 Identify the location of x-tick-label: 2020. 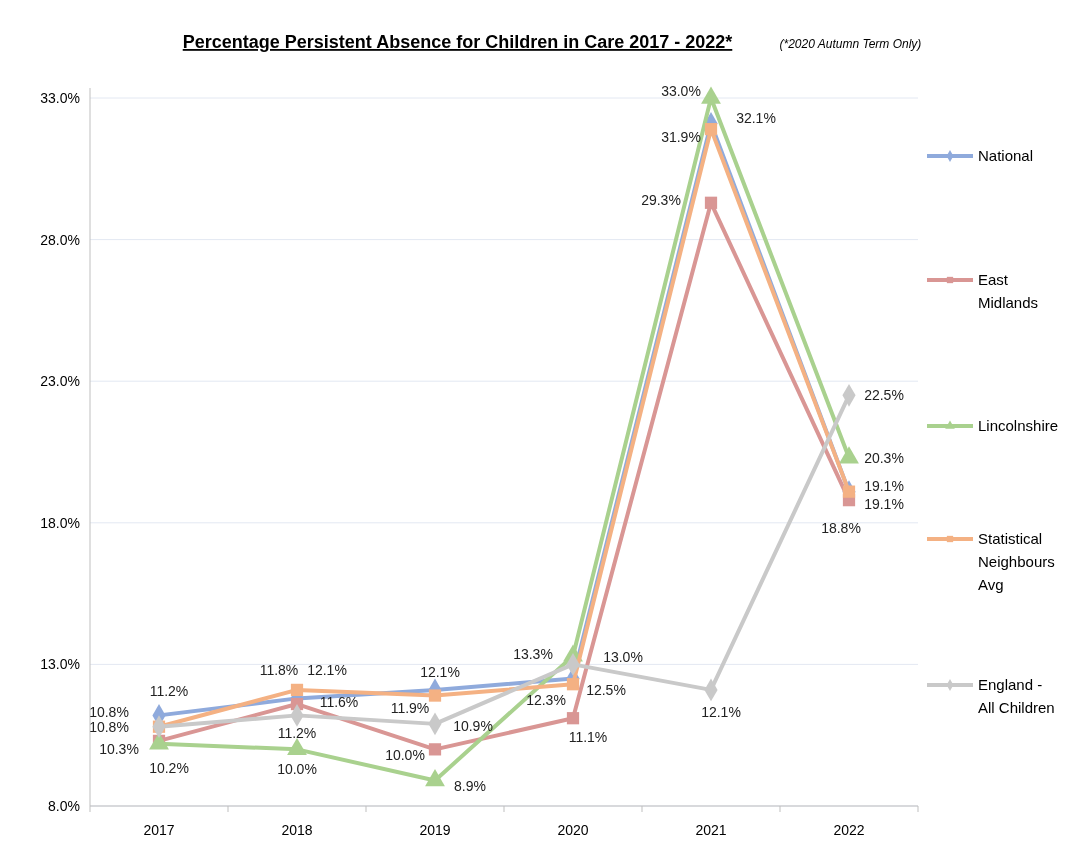
(573, 830).